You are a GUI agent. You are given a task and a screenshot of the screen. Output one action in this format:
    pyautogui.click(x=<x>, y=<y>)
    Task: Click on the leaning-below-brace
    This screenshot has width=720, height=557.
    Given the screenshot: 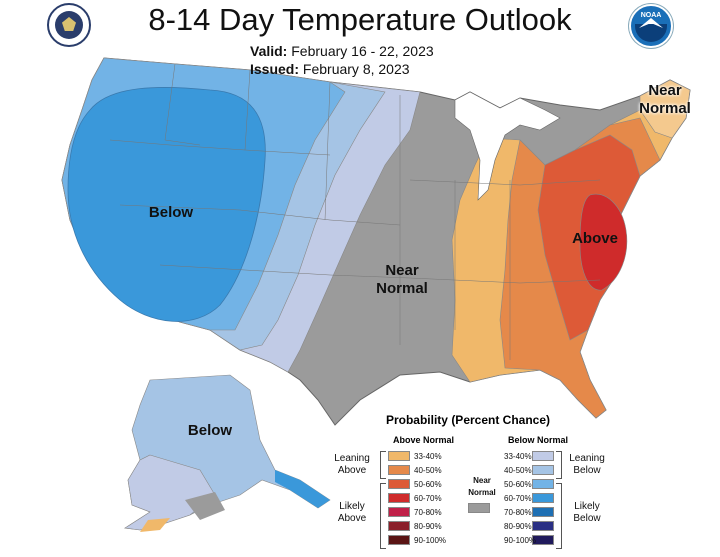 What is the action you would take?
    pyautogui.click(x=559, y=465)
    